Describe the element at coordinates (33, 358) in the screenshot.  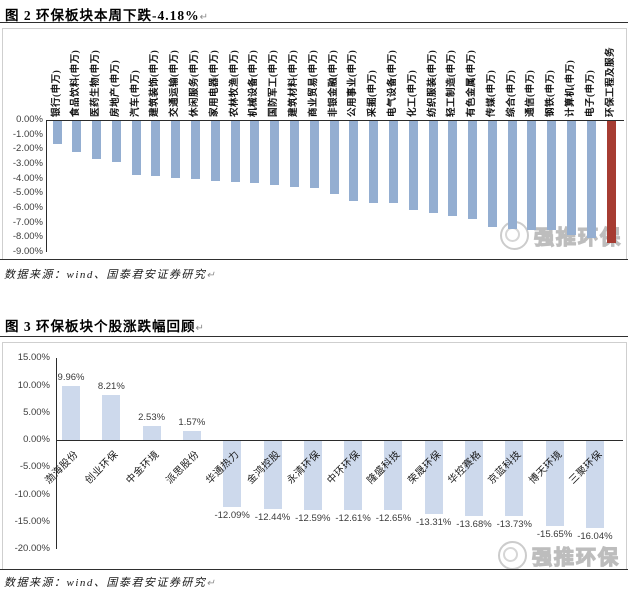
I see `y-axis-tick-label: 15.00%` at that location.